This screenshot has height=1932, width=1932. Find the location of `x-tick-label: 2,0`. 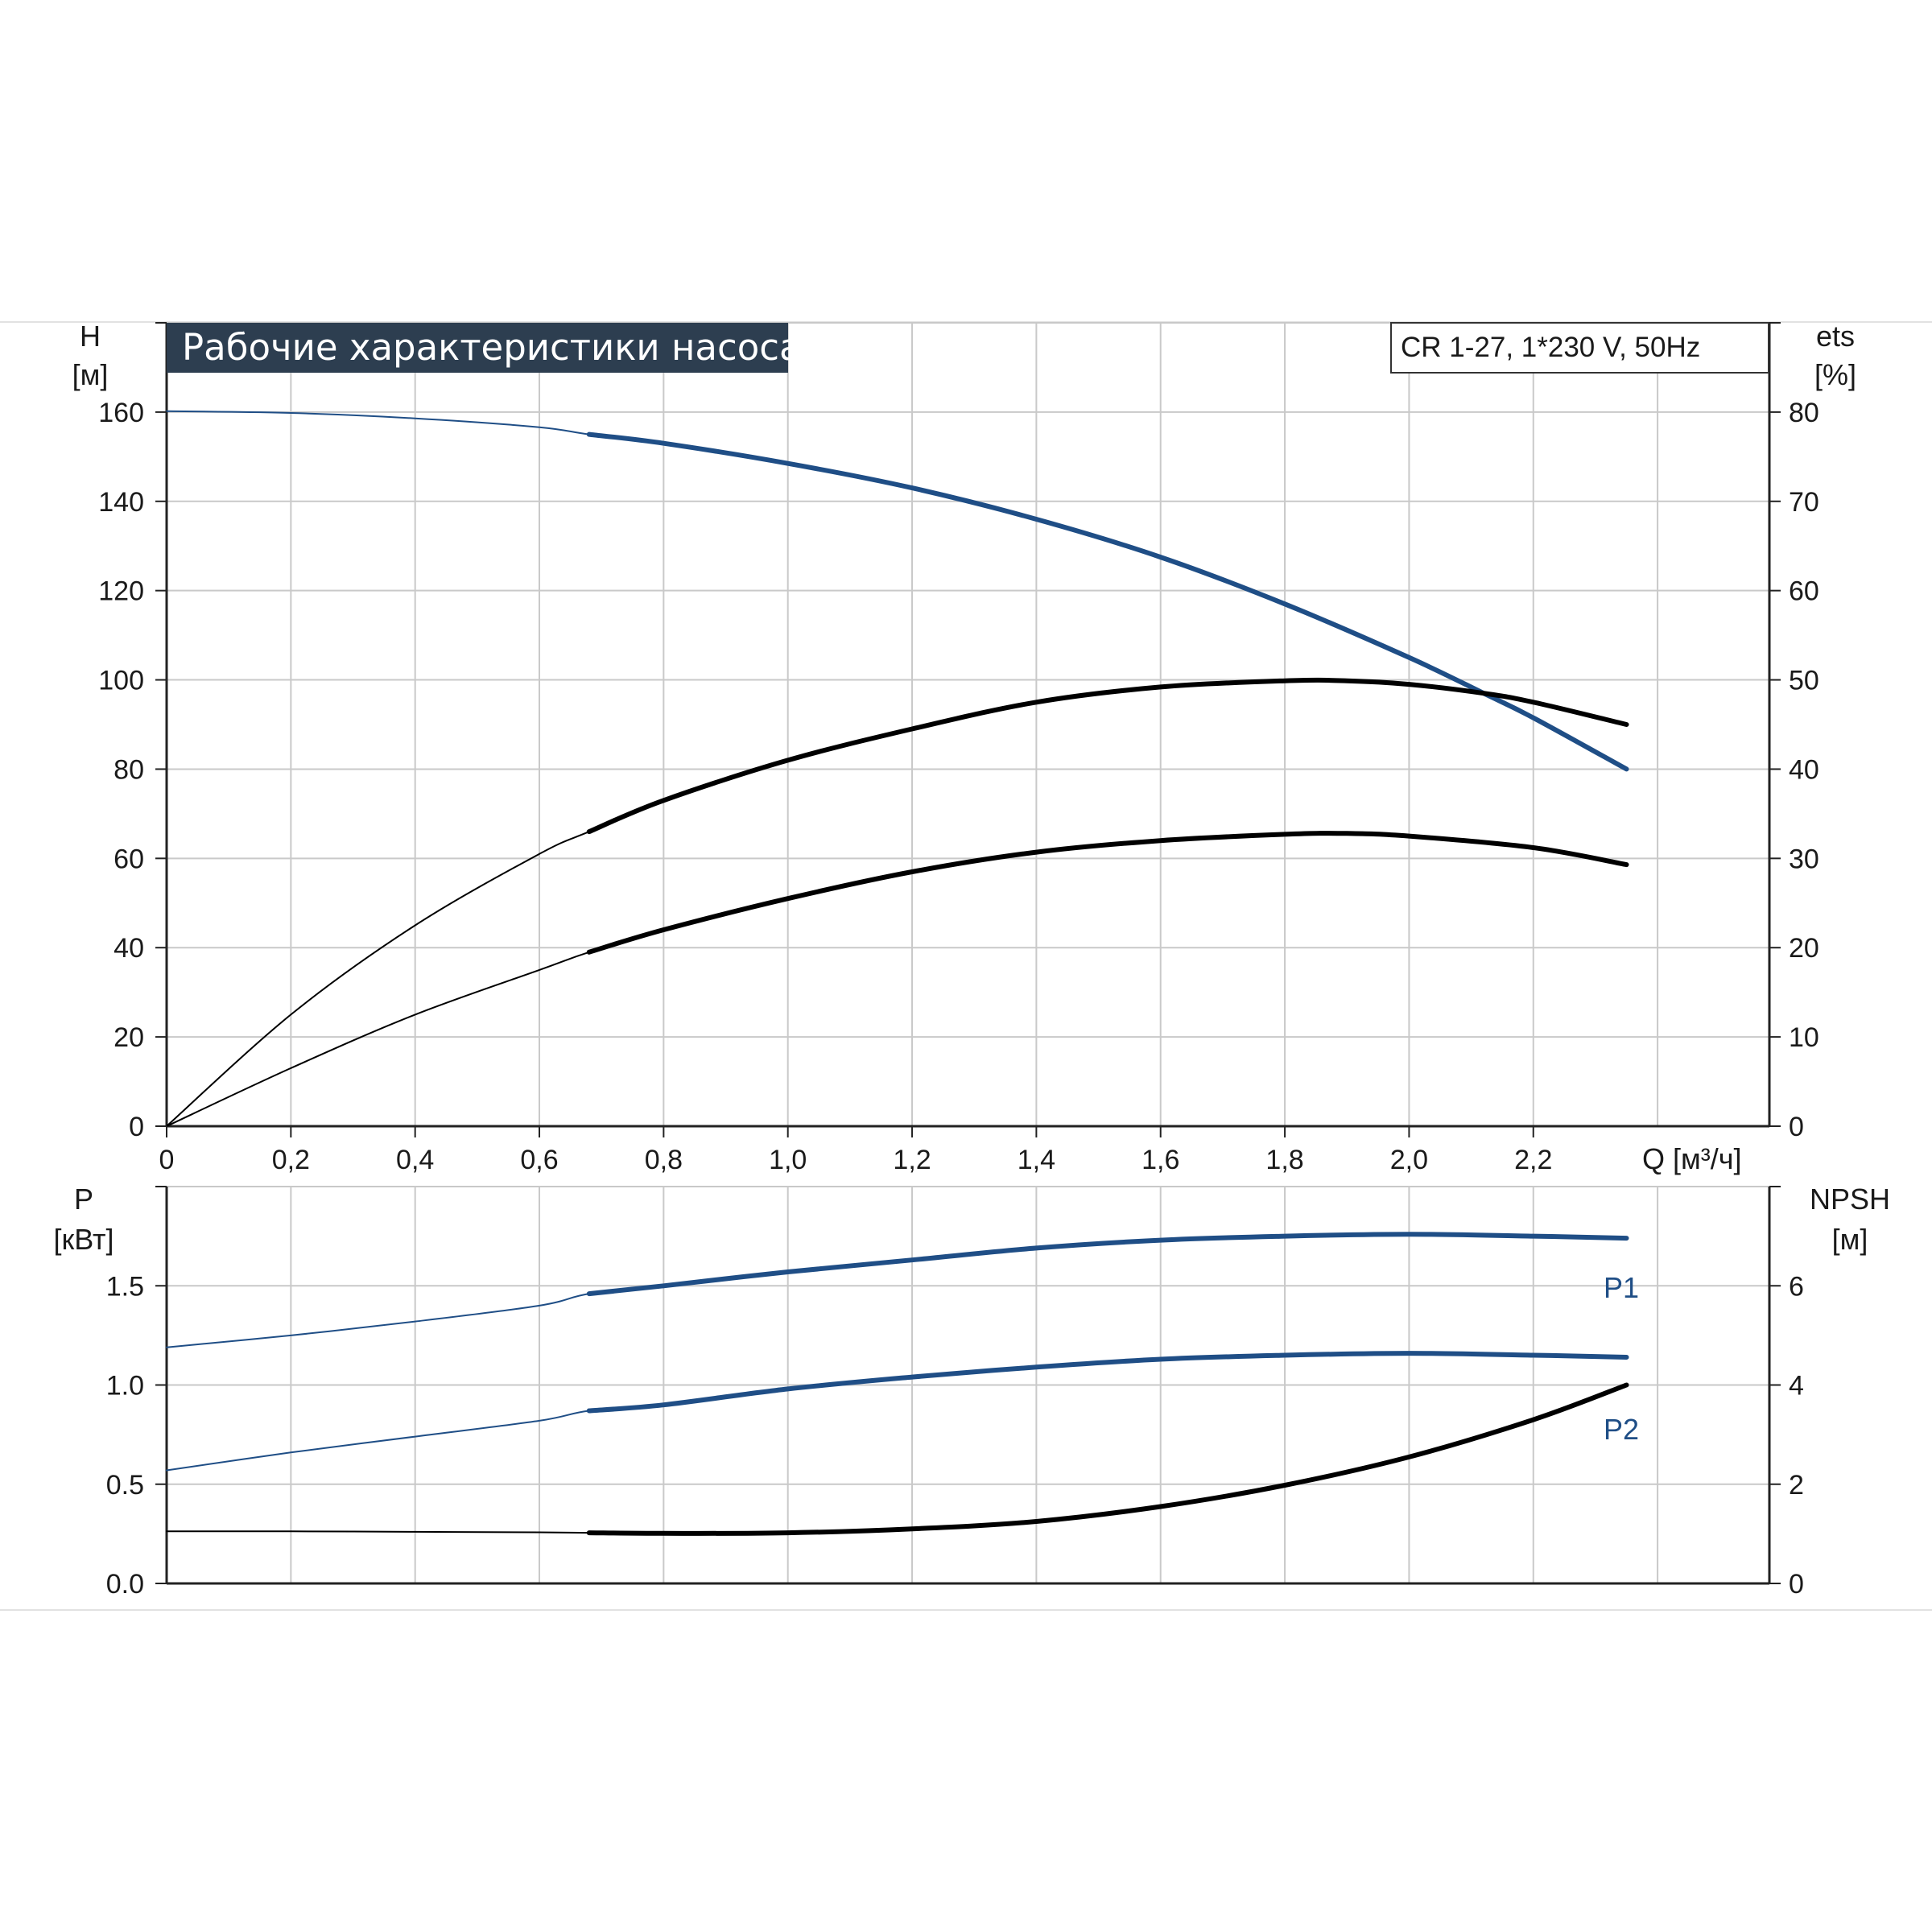

x-tick-label: 2,0 is located at coordinates (1409, 1160).